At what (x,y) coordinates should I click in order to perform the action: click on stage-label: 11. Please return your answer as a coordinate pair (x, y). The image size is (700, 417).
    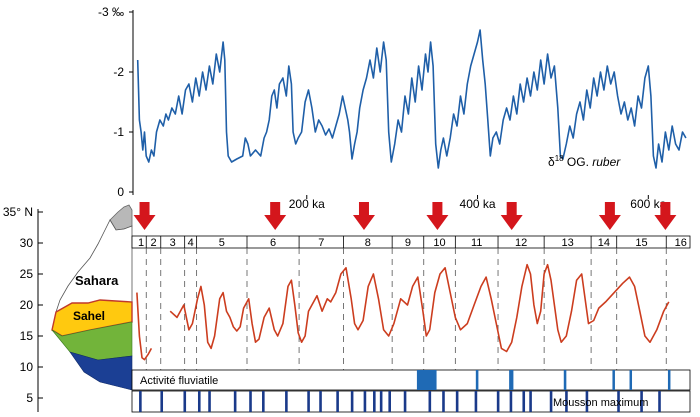
    Looking at the image, I should click on (476, 243).